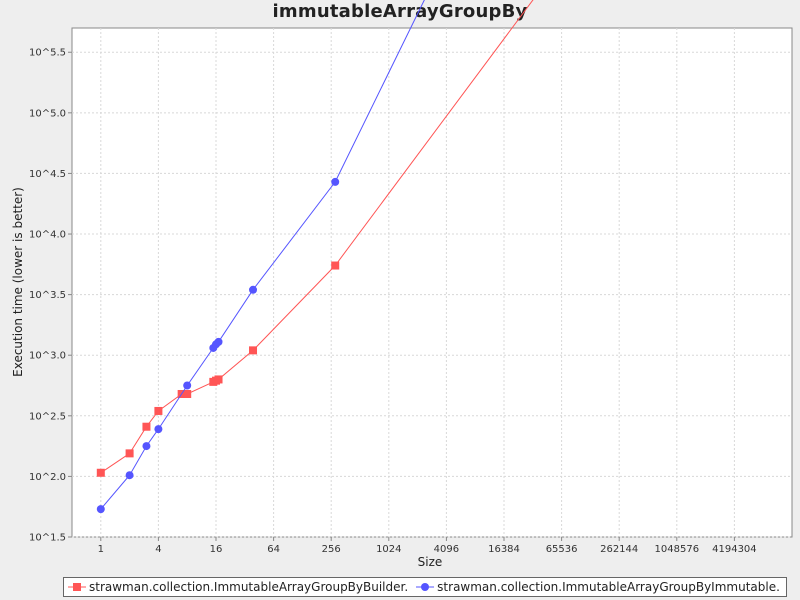 This screenshot has height=600, width=800. Describe the element at coordinates (47, 113) in the screenshot. I see `y-tick-label: 10^5.0` at that location.